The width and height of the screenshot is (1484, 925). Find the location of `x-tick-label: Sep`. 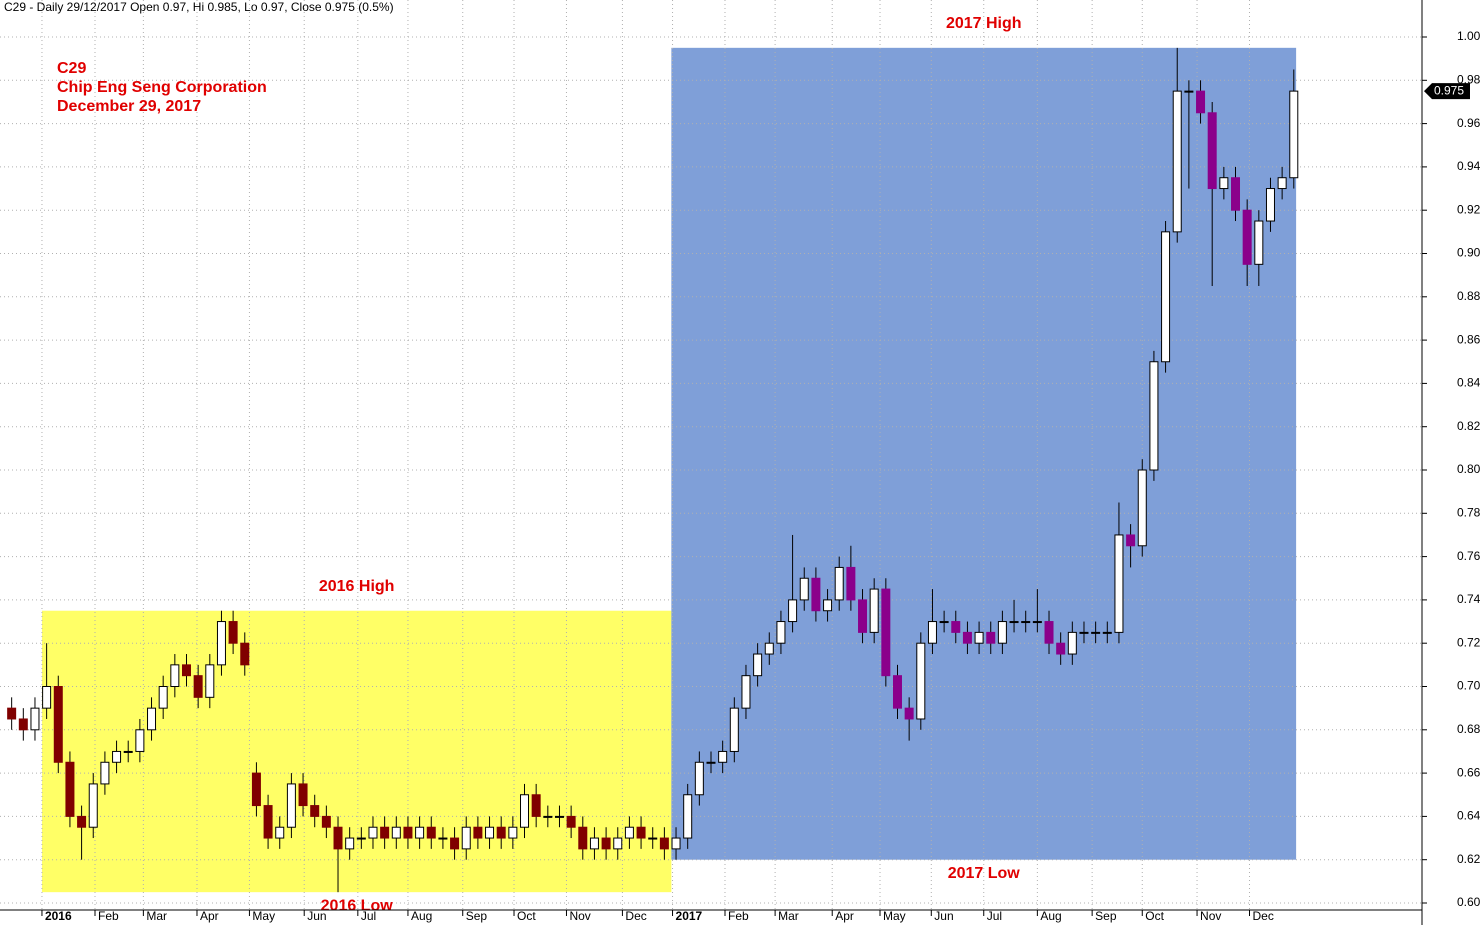

x-tick-label: Sep is located at coordinates (477, 916).